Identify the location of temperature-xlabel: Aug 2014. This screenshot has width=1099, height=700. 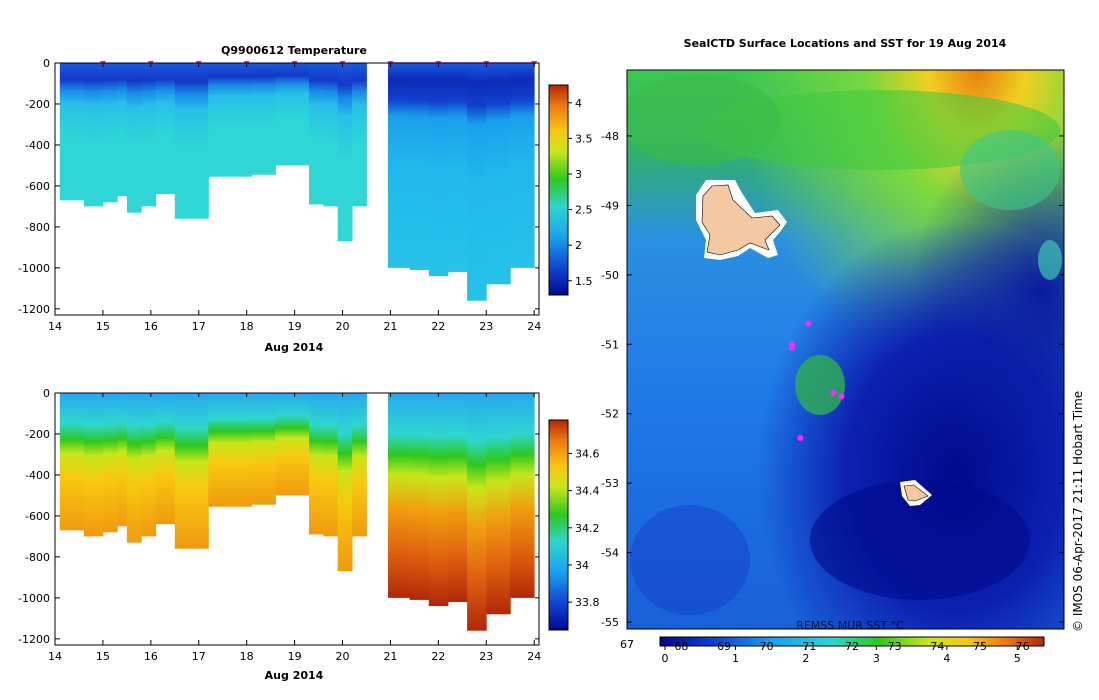
(294, 347).